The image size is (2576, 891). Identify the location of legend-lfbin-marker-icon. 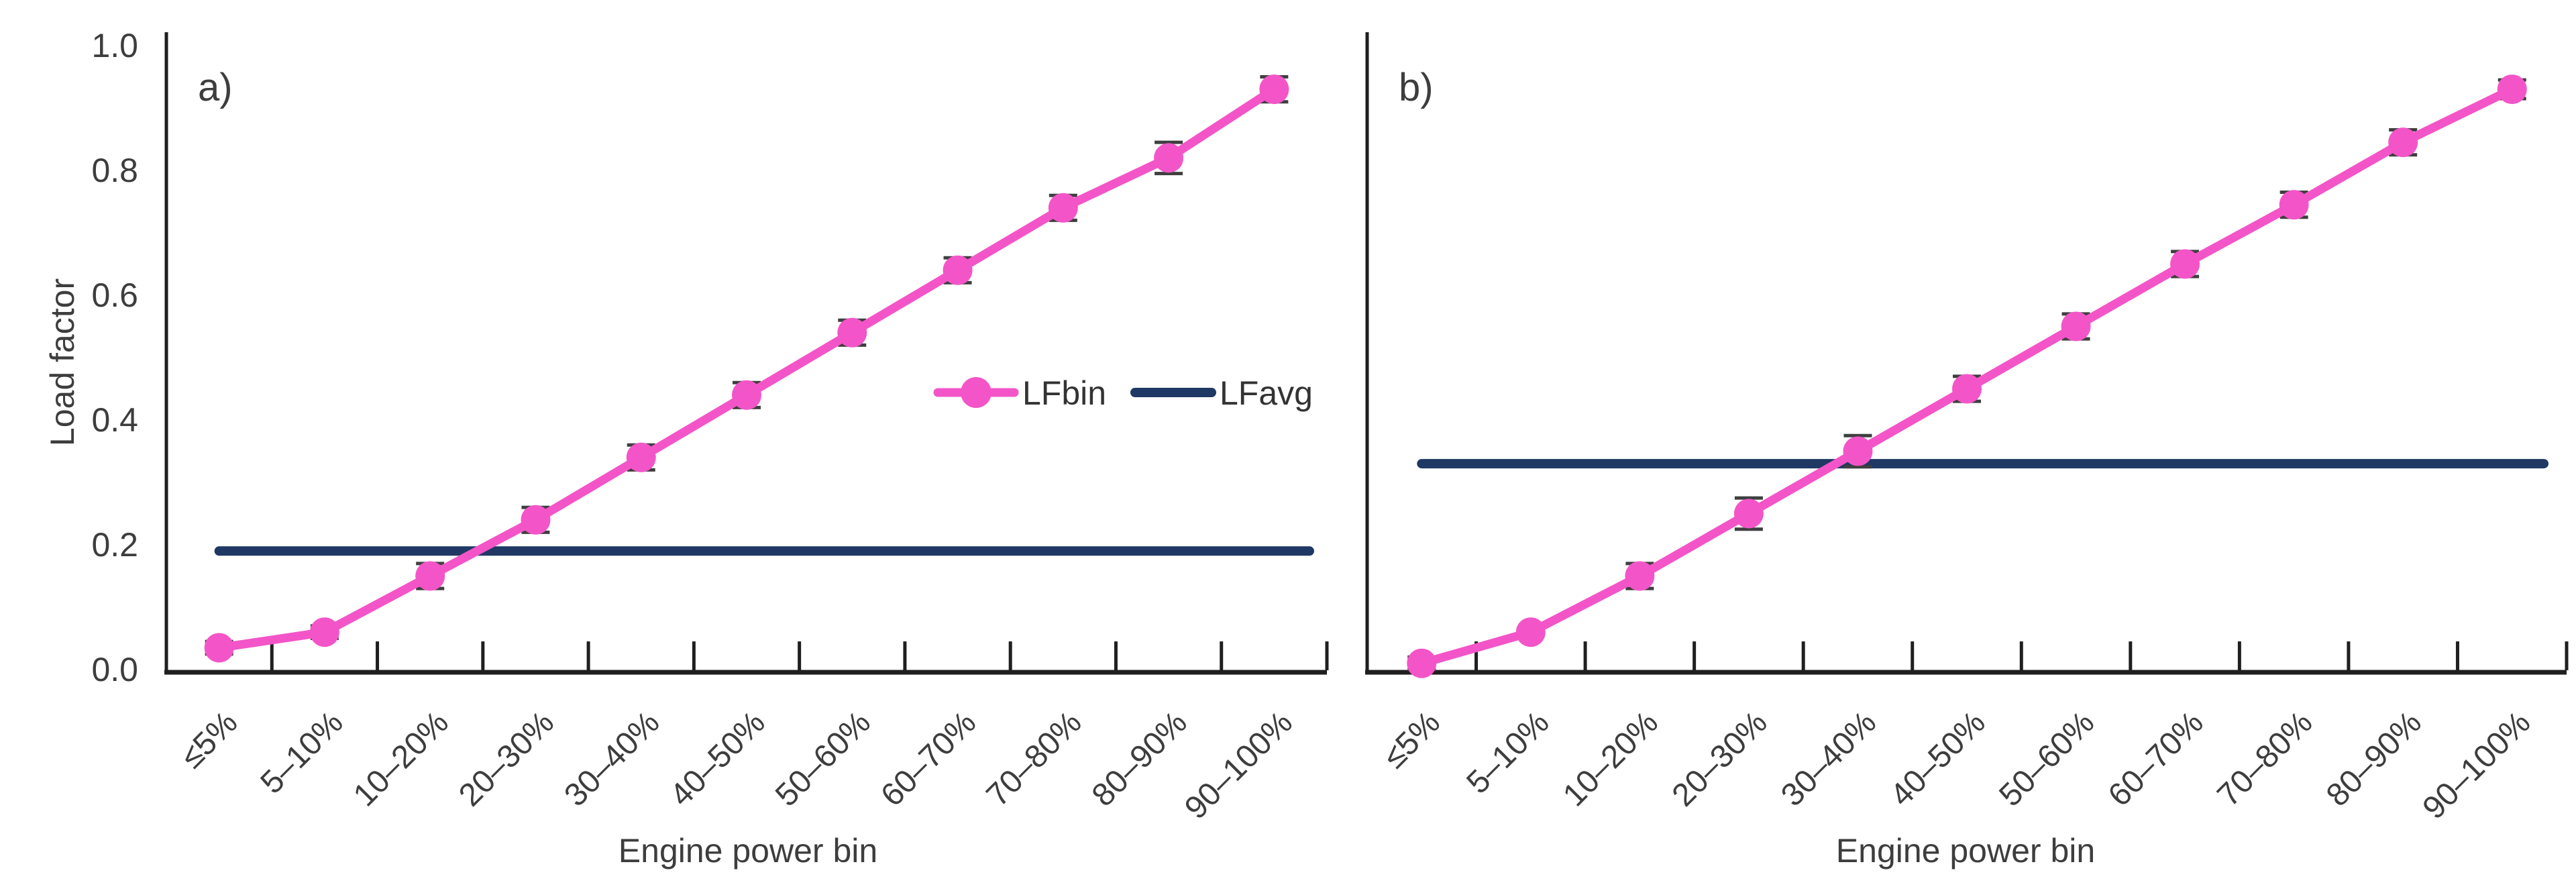
(976, 393).